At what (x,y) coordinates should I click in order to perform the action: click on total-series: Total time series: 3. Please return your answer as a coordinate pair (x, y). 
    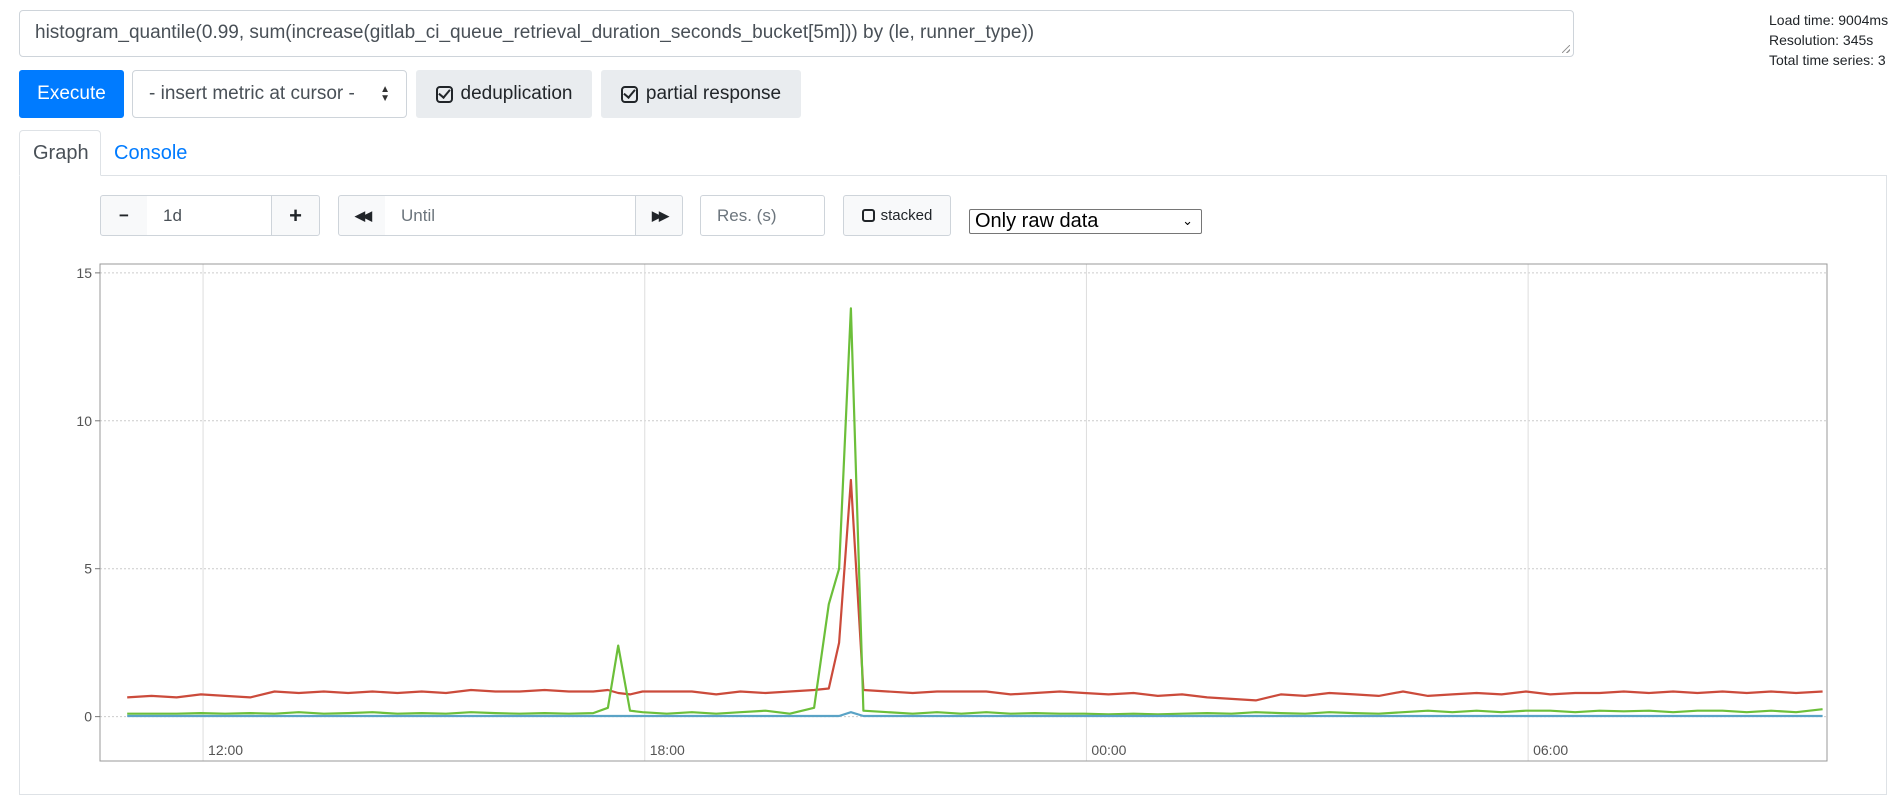
    Looking at the image, I should click on (1827, 60).